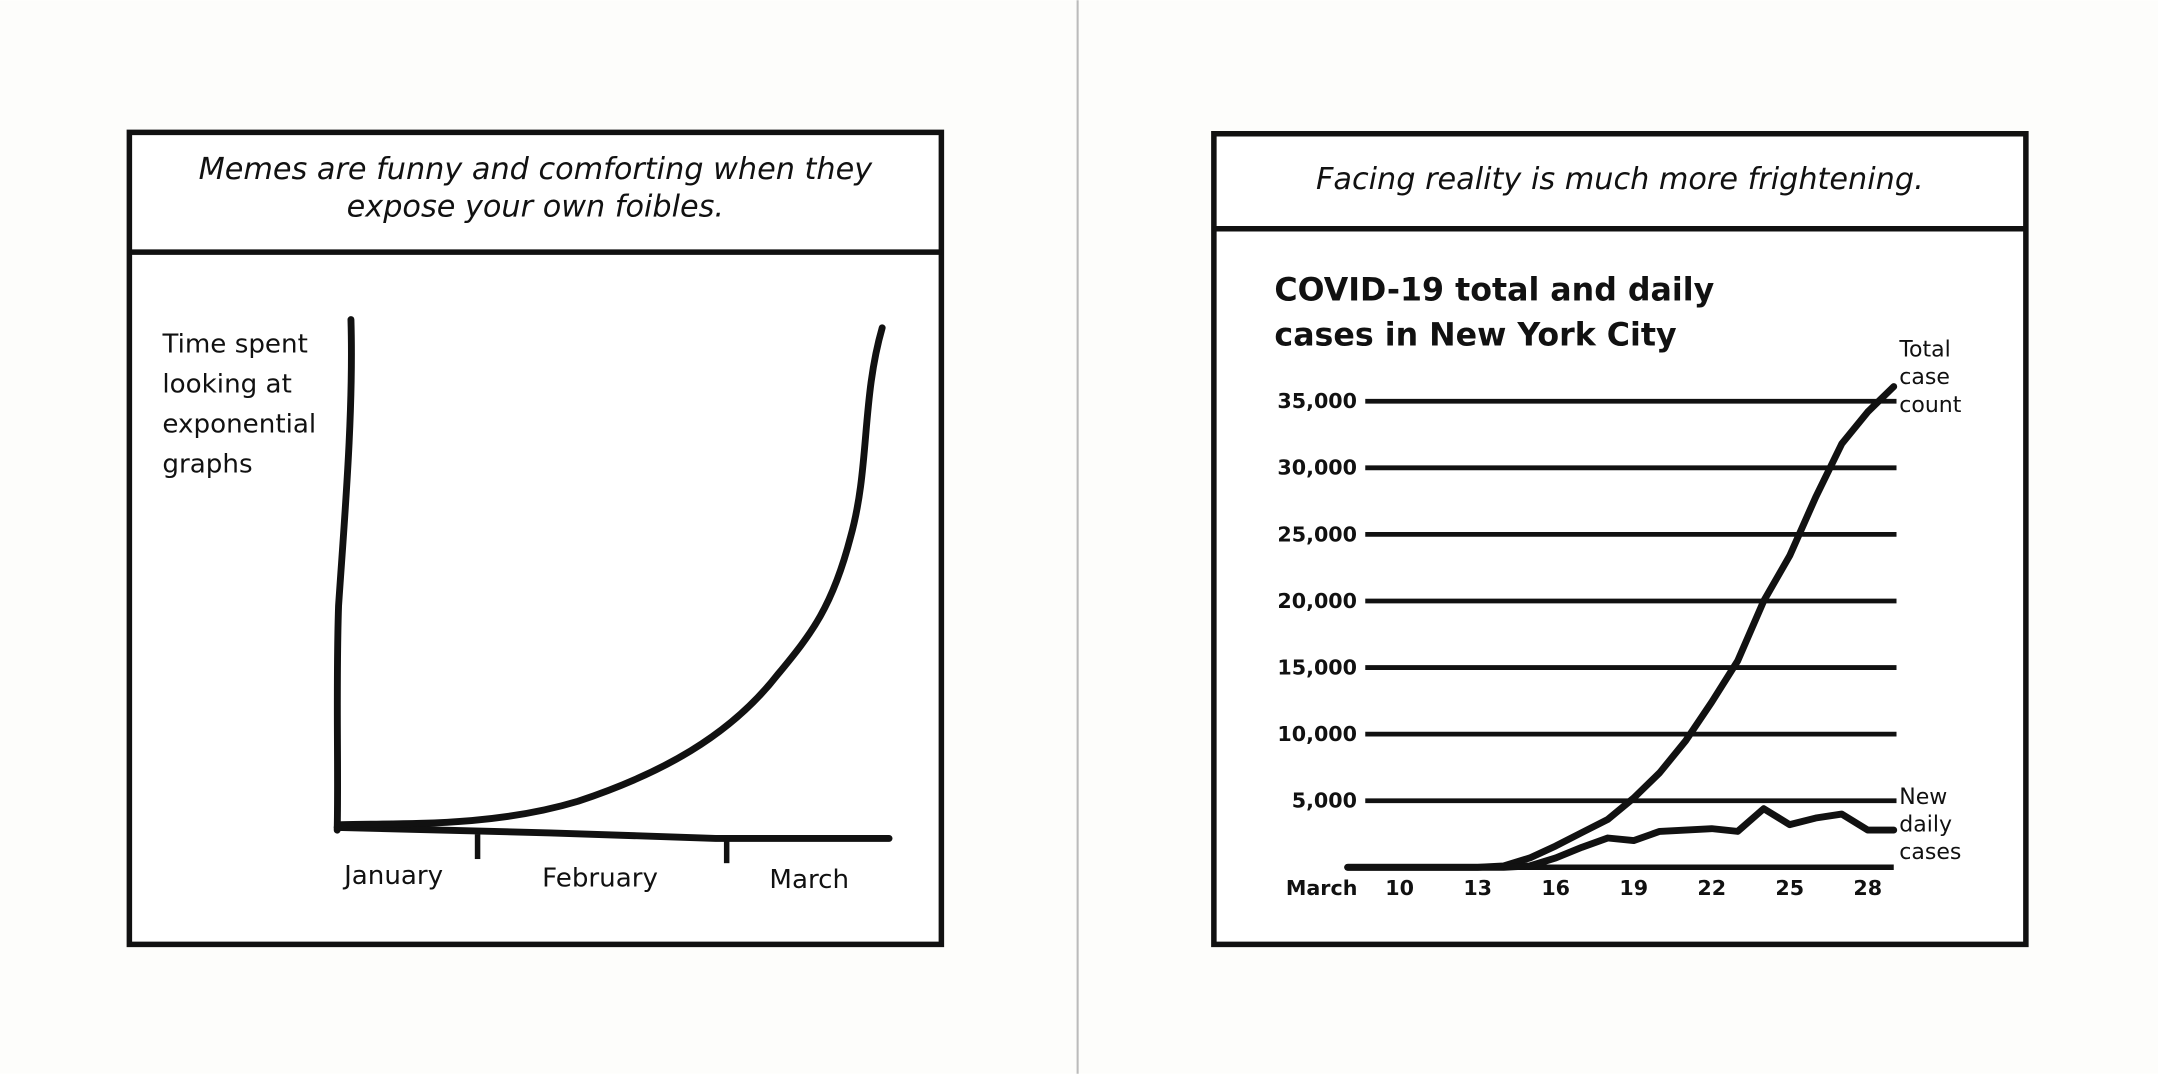 This screenshot has height=1074, width=2158. Describe the element at coordinates (1317, 468) in the screenshot. I see `y-tick-label: 30,000` at that location.